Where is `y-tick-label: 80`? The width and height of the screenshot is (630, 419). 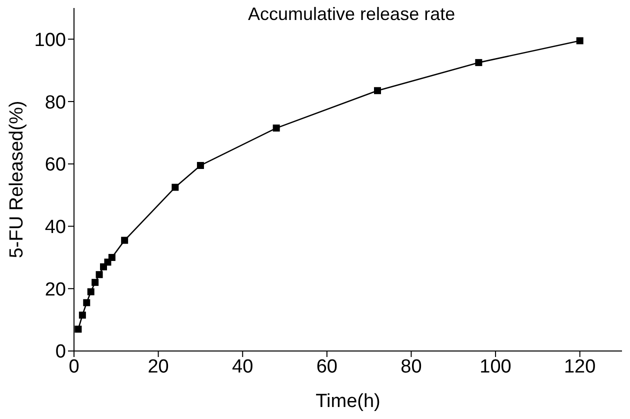
y-tick-label: 80 is located at coordinates (55, 103).